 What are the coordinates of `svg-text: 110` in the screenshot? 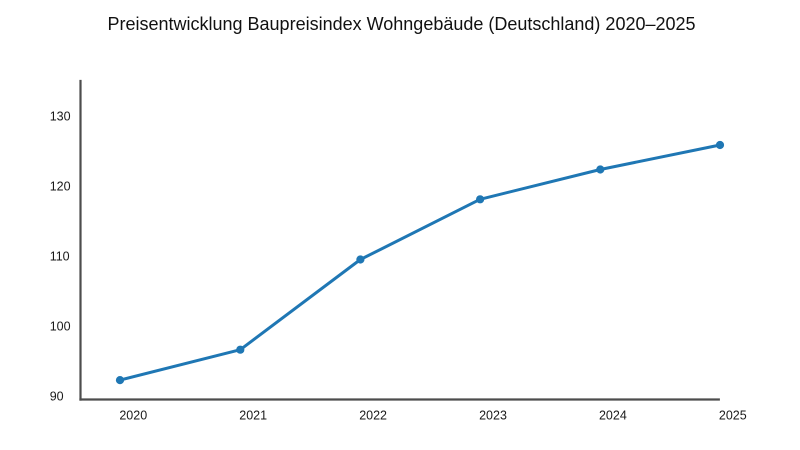 It's located at (60, 256).